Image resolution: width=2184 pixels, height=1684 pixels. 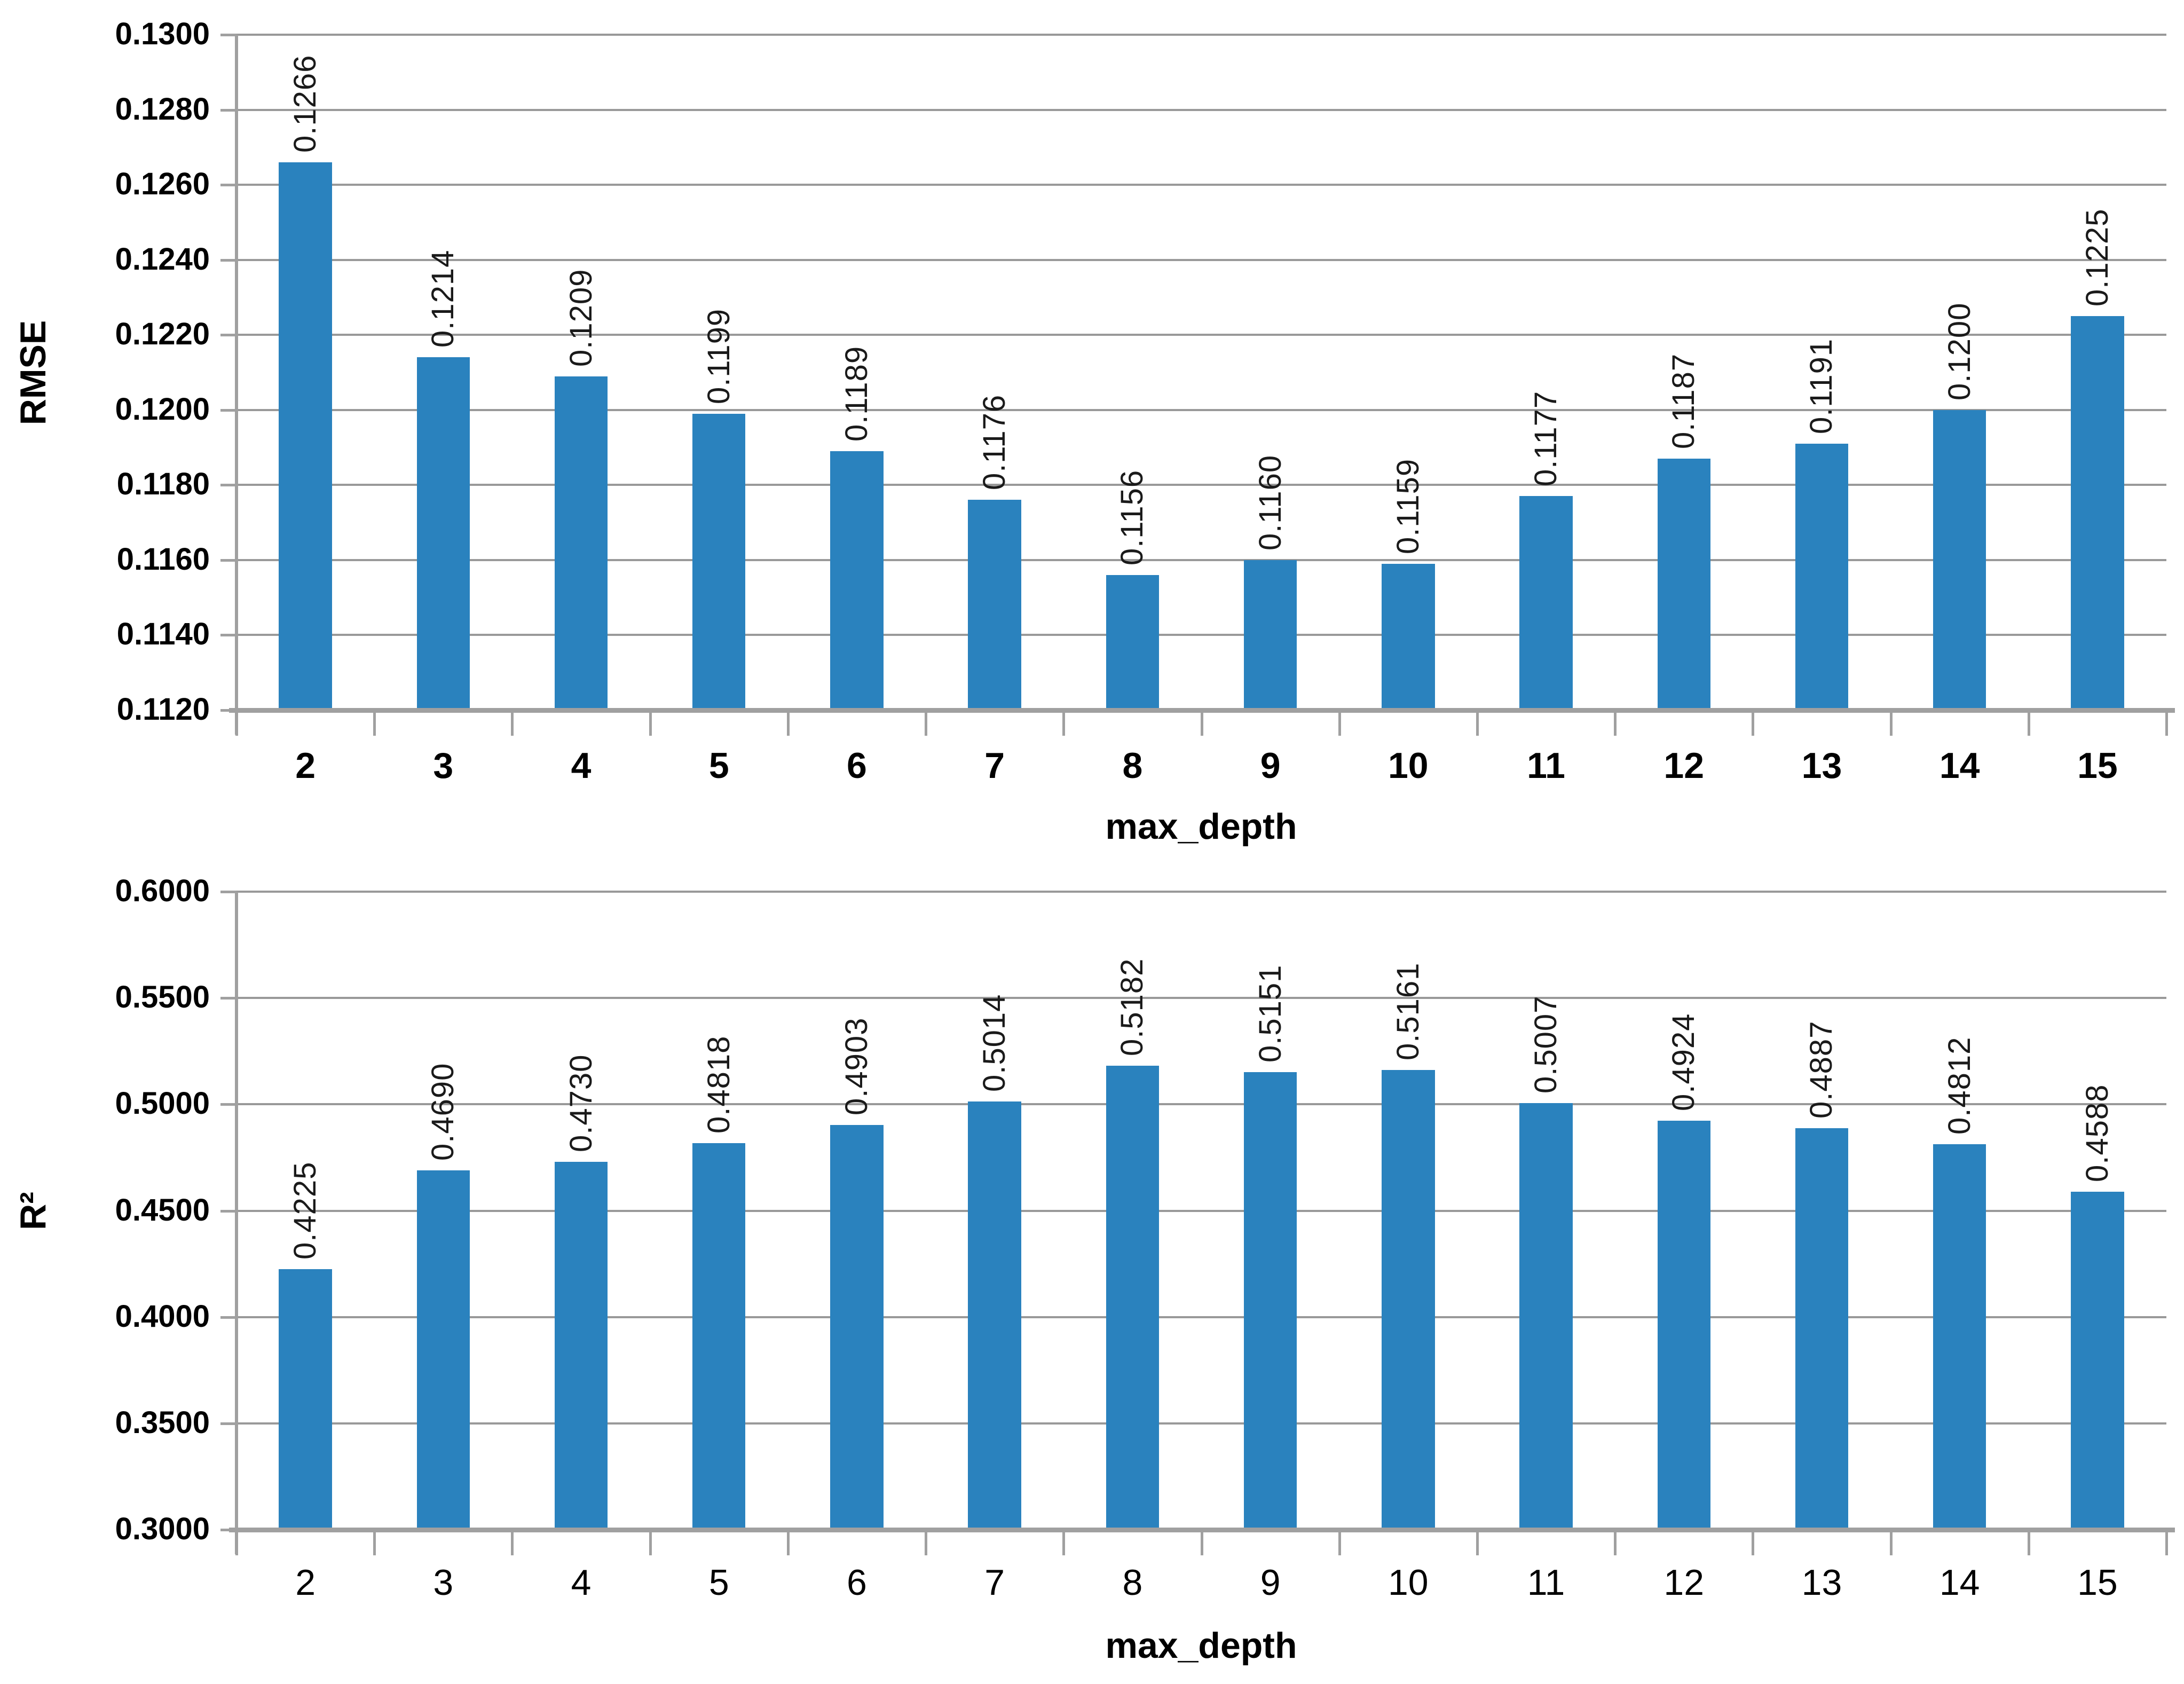 What do you see at coordinates (162, 890) in the screenshot?
I see `y-tick-label: 0.6000` at bounding box center [162, 890].